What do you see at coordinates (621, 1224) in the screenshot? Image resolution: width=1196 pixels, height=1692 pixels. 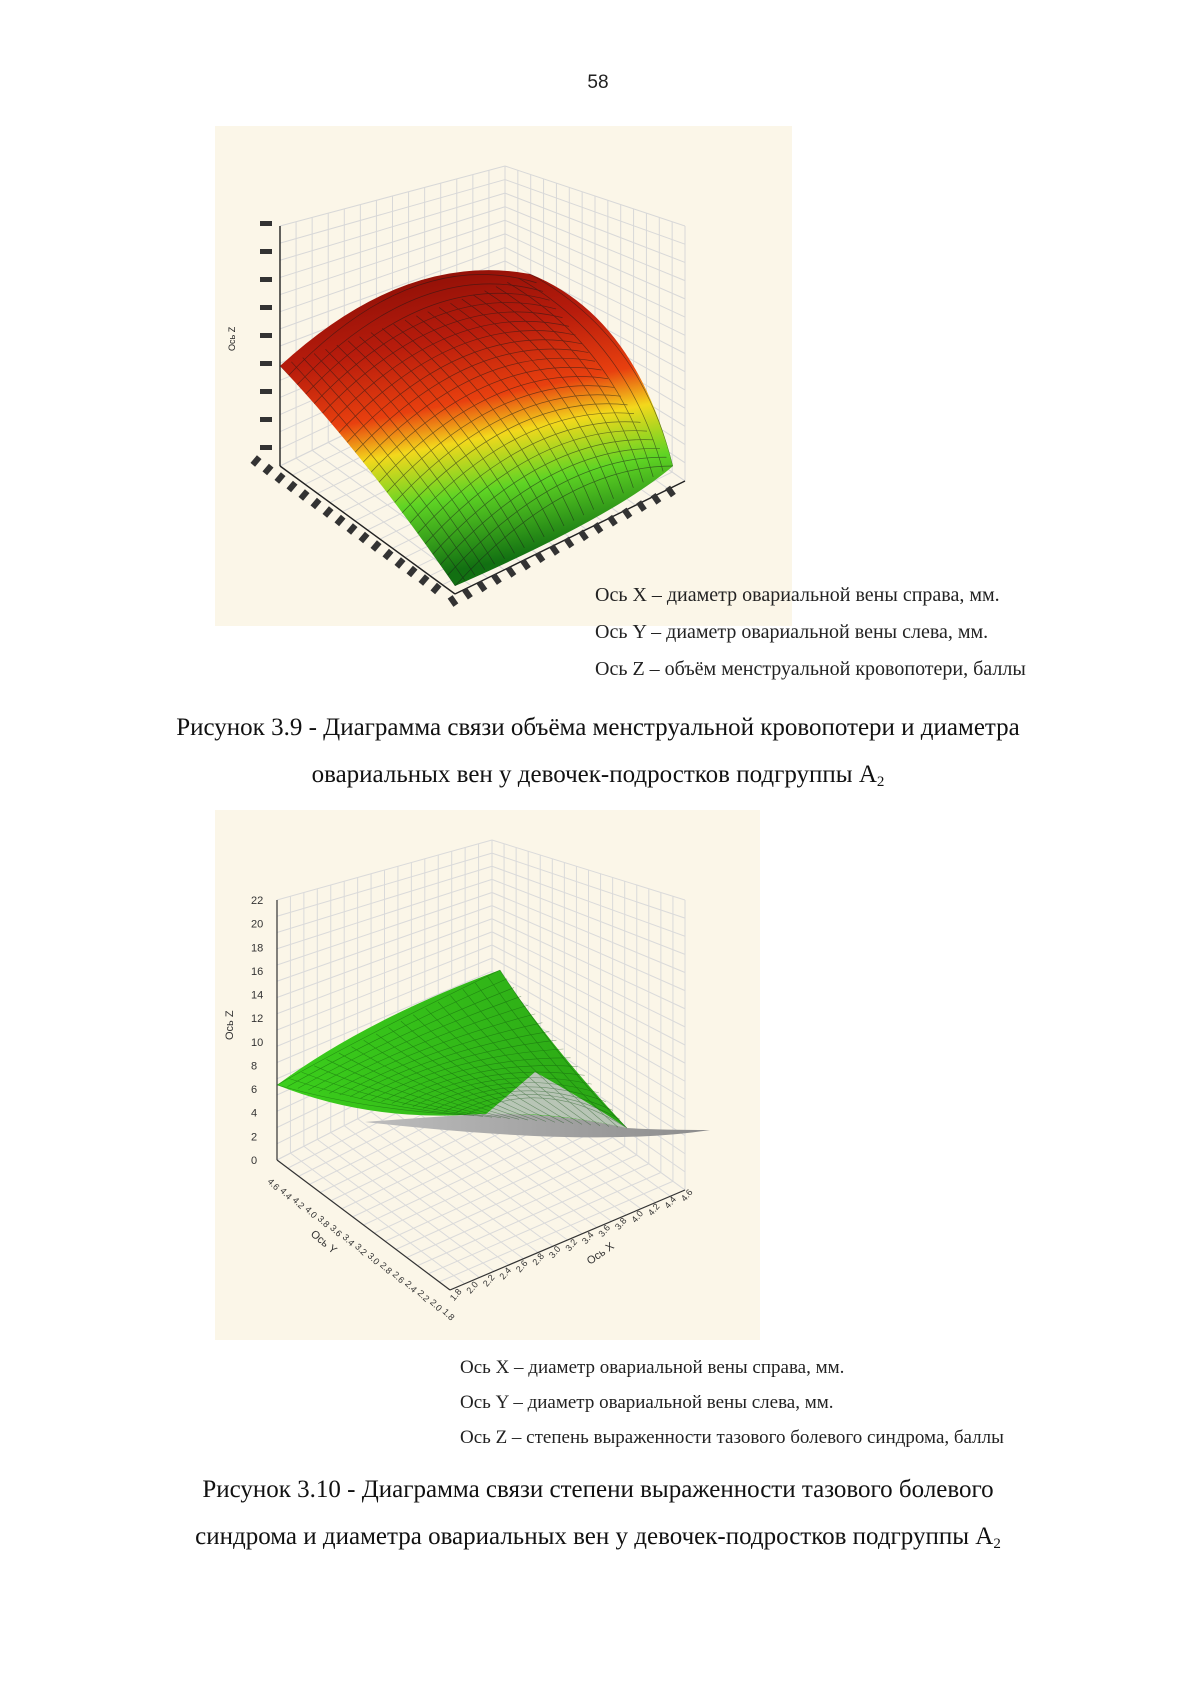 I see `x-tick-label: 3.8` at bounding box center [621, 1224].